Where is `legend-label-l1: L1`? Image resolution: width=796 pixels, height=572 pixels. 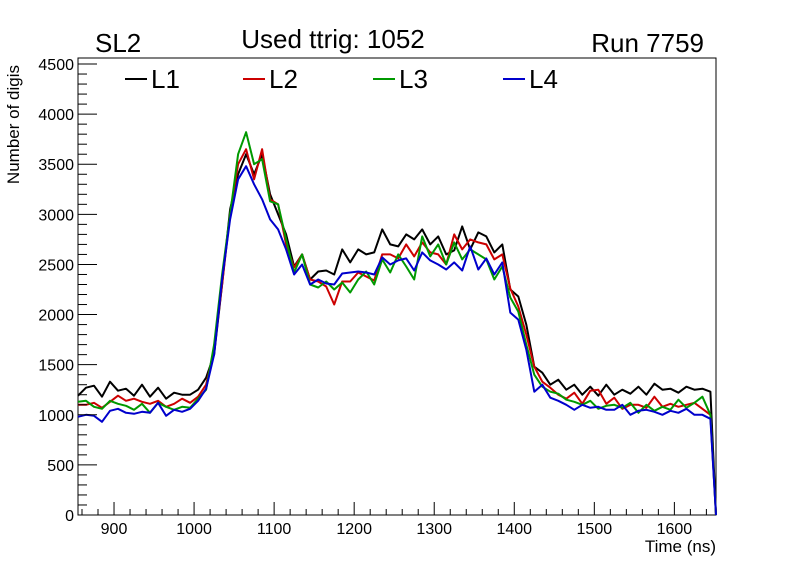 legend-label-l1: L1 is located at coordinates (165, 79).